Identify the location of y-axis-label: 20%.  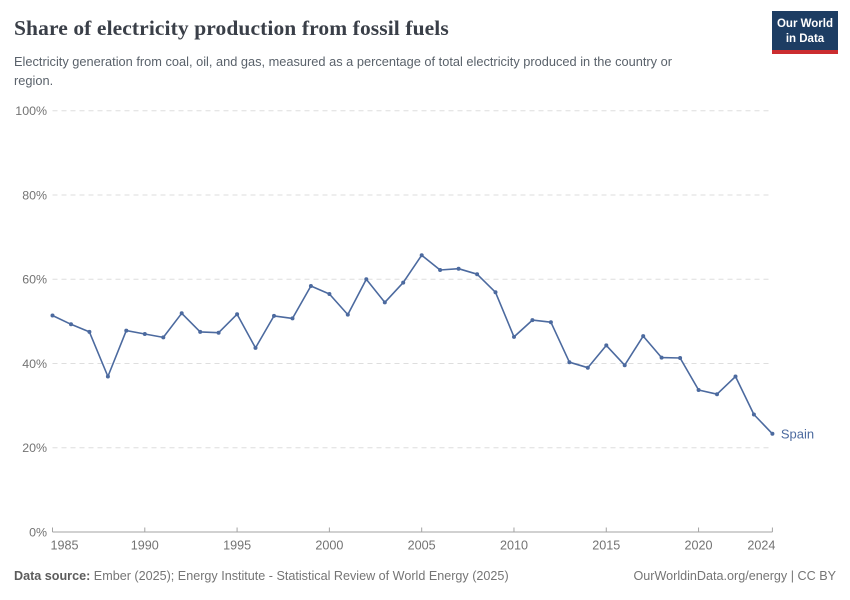
(34, 448).